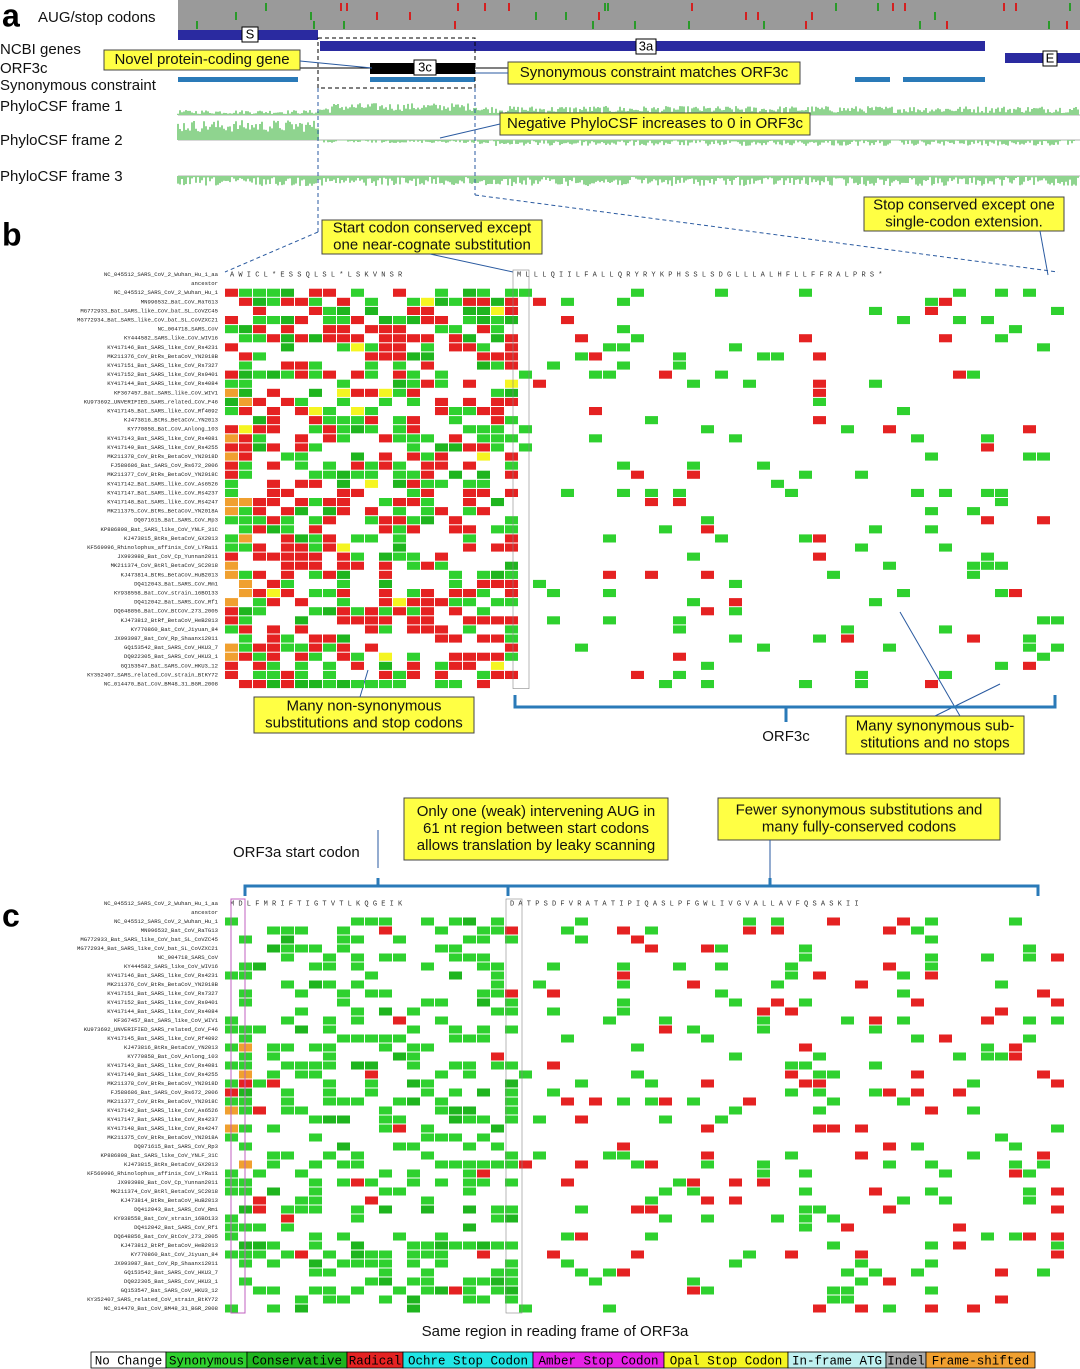  I want to click on sequence-name: DQ412043_Bat_SARS_CoV_Rm1, so click(176, 1209).